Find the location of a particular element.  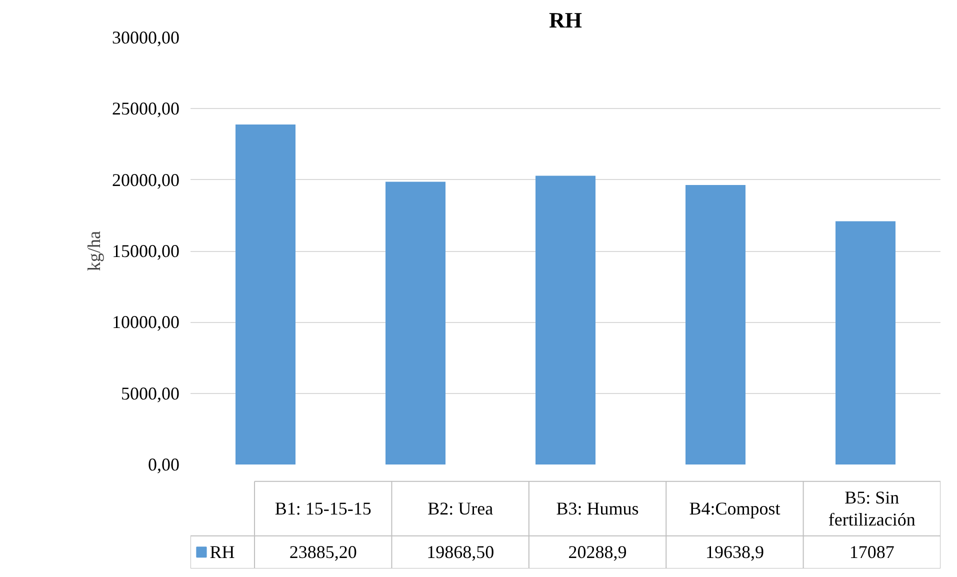

y-tick-label: 20000,00 is located at coordinates (146, 180).